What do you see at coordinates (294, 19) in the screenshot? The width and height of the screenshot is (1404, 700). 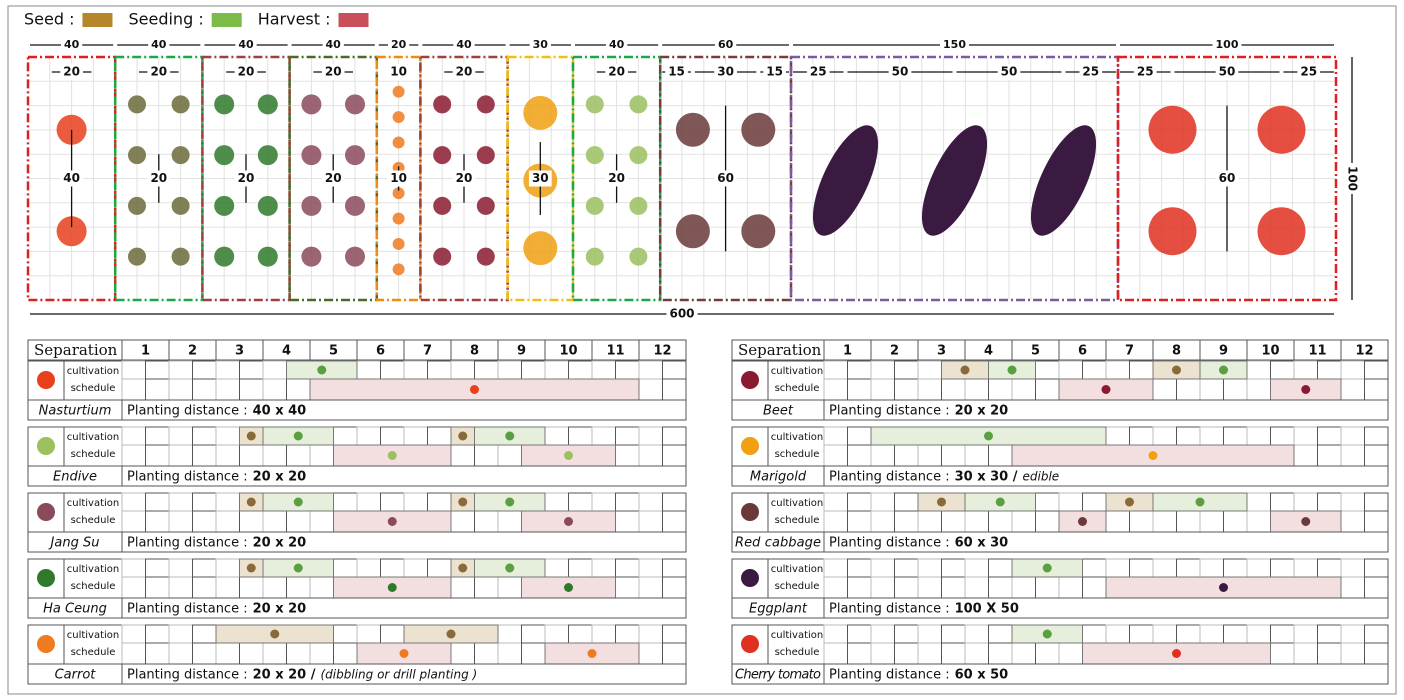 I see `legend-label: Harvest :` at bounding box center [294, 19].